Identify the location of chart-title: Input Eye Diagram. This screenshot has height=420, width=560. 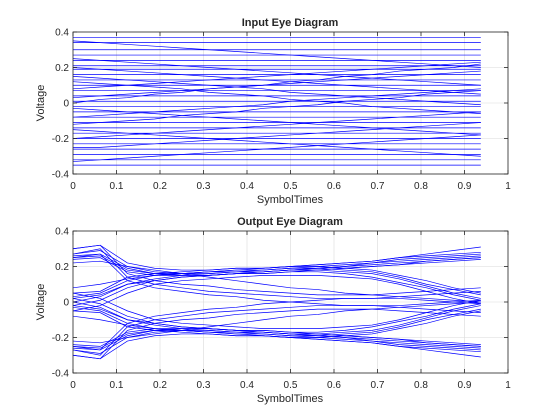
(290, 23).